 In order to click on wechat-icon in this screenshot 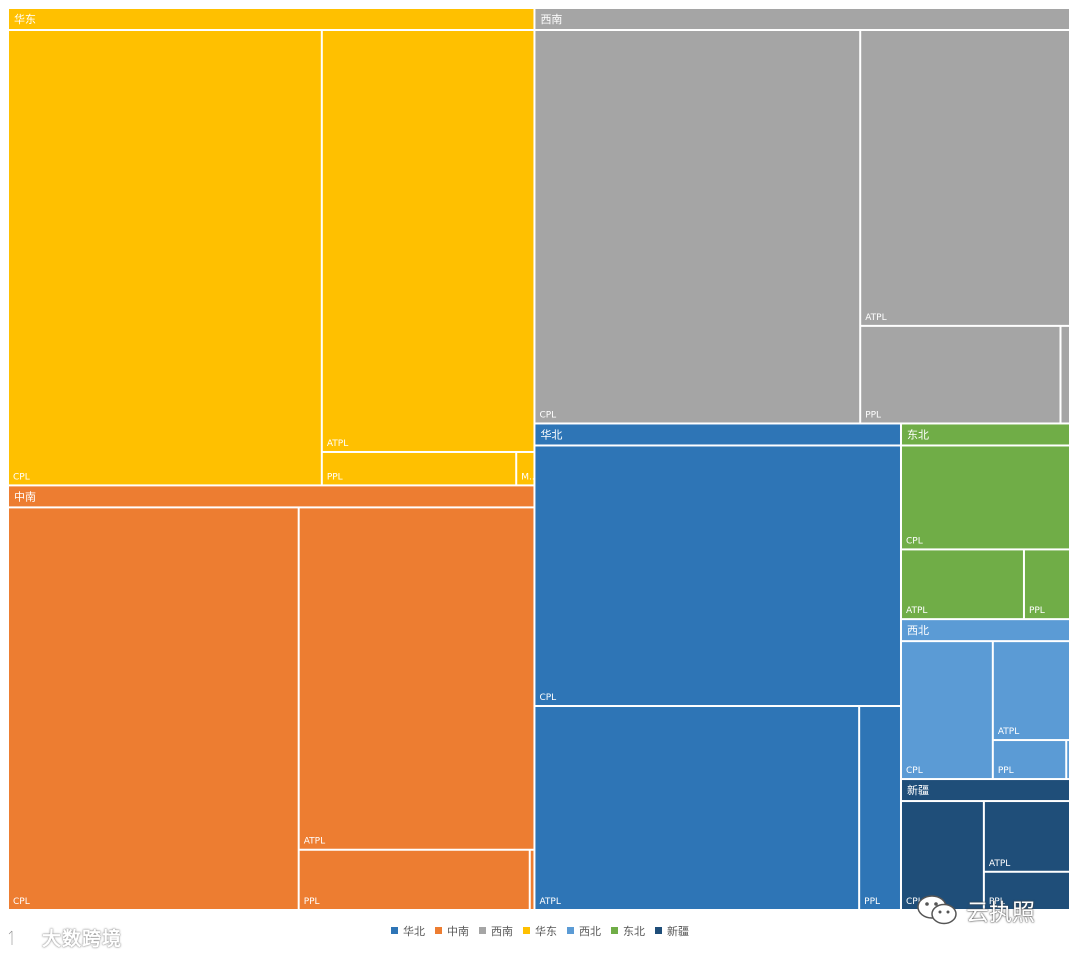, I will do `click(937, 910)`.